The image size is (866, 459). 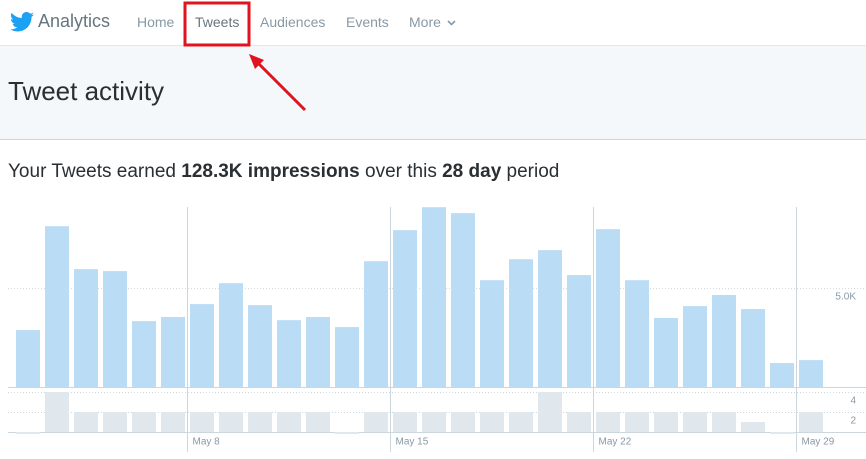 I want to click on y-tick-label: 5.0K, so click(x=845, y=297).